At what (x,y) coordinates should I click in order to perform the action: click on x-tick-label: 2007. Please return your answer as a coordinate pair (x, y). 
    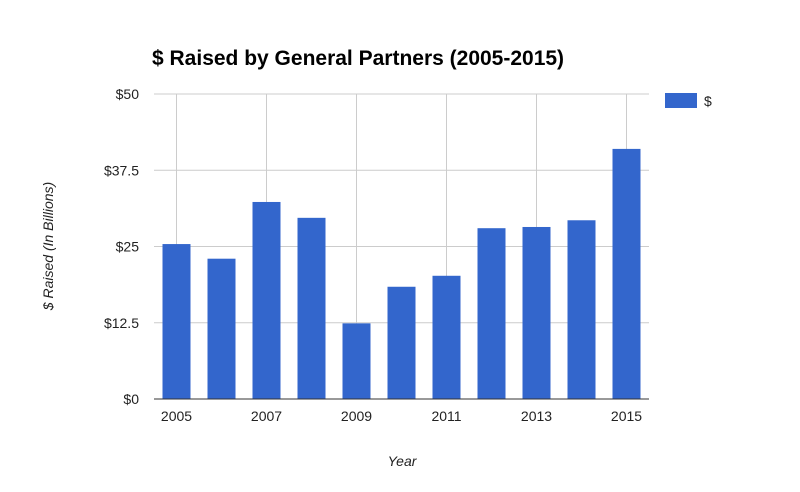
    Looking at the image, I should click on (266, 416).